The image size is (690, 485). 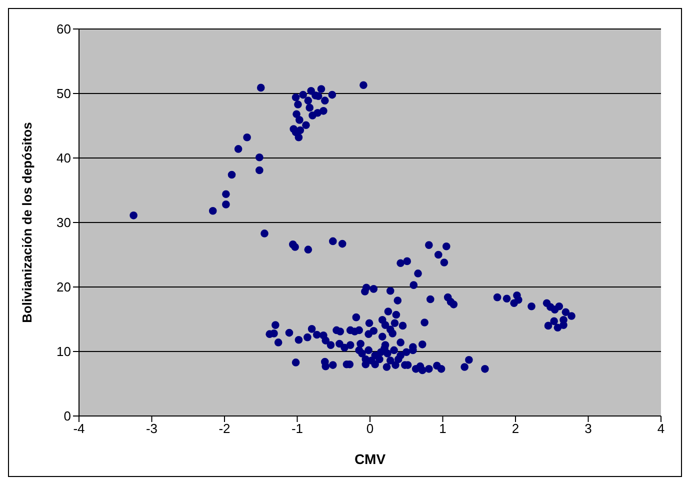 I want to click on x-tick-label: -4, so click(x=79, y=428).